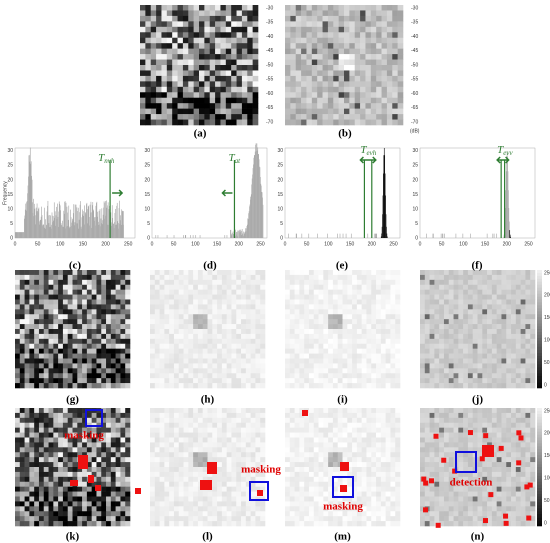  What do you see at coordinates (73, 329) in the screenshot?
I see `image` at bounding box center [73, 329].